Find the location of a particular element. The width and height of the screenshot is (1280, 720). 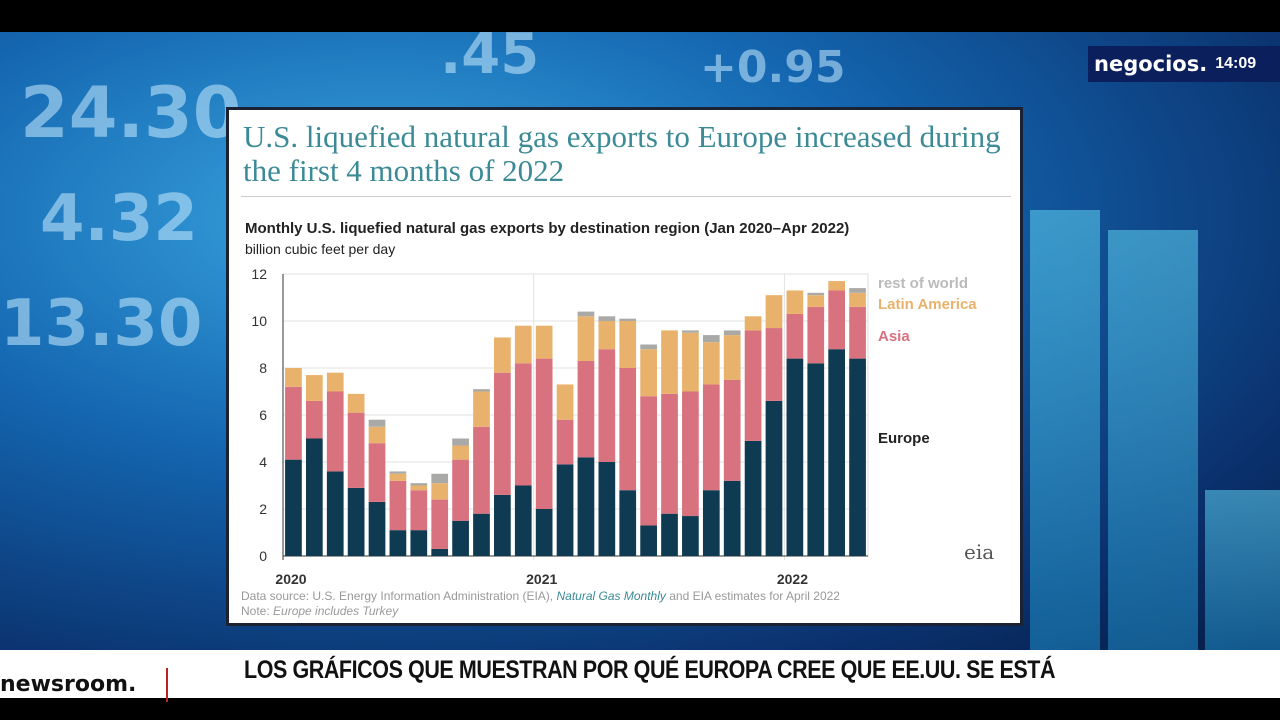

chart-note: Note: Europe includes Turkey is located at coordinates (320, 611).